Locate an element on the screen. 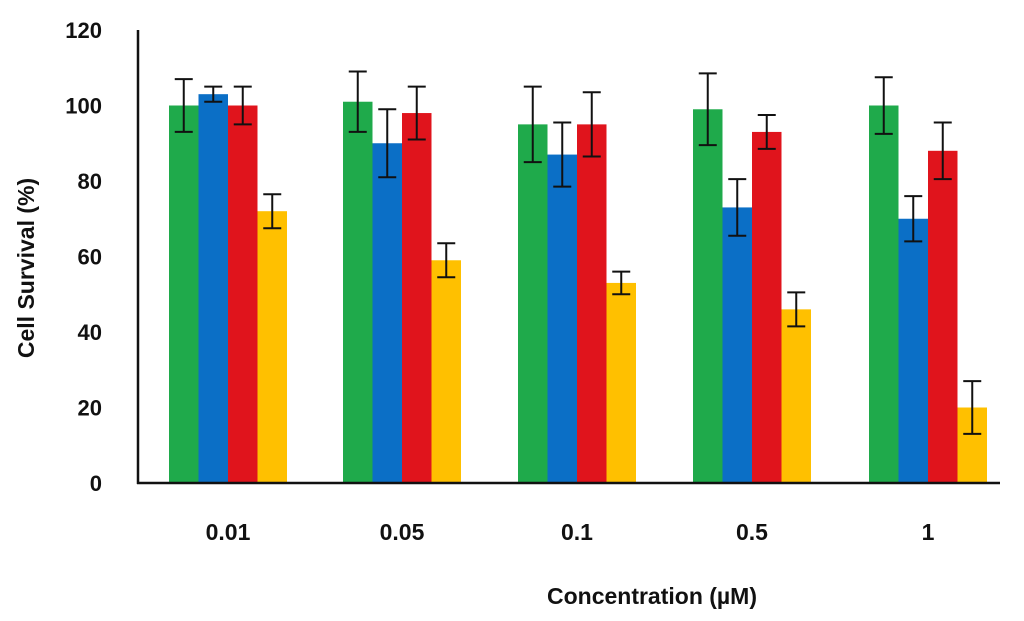 The width and height of the screenshot is (1024, 621). x-category-label: 1 is located at coordinates (928, 532).